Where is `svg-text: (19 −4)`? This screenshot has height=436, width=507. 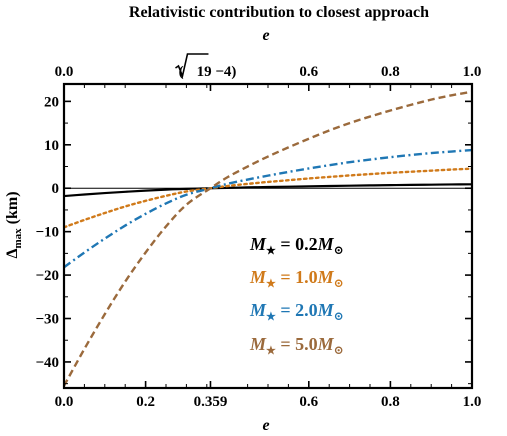 svg-text: (19 −4) is located at coordinates (208, 72).